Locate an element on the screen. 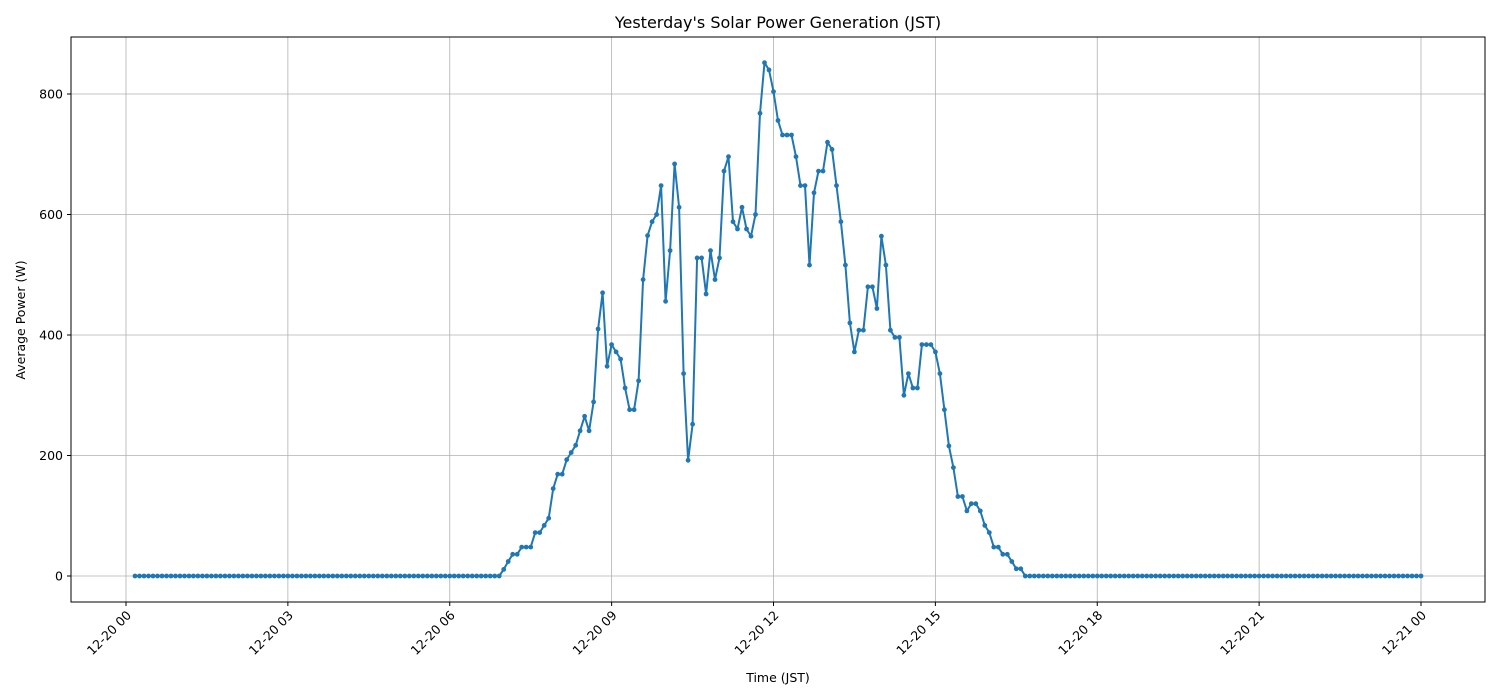 This screenshot has width=1500, height=700. y-tick-label: 200 is located at coordinates (51, 455).